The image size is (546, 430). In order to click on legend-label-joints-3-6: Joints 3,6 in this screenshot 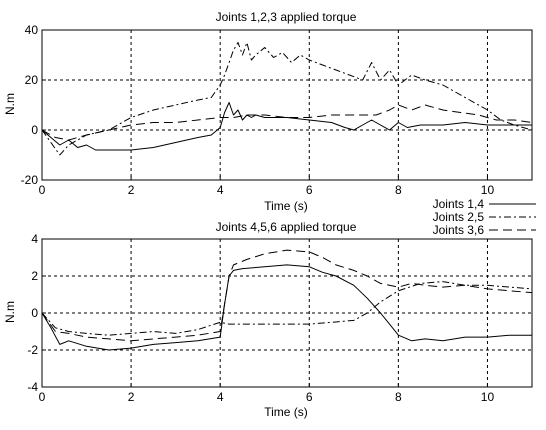, I will do `click(459, 230)`.